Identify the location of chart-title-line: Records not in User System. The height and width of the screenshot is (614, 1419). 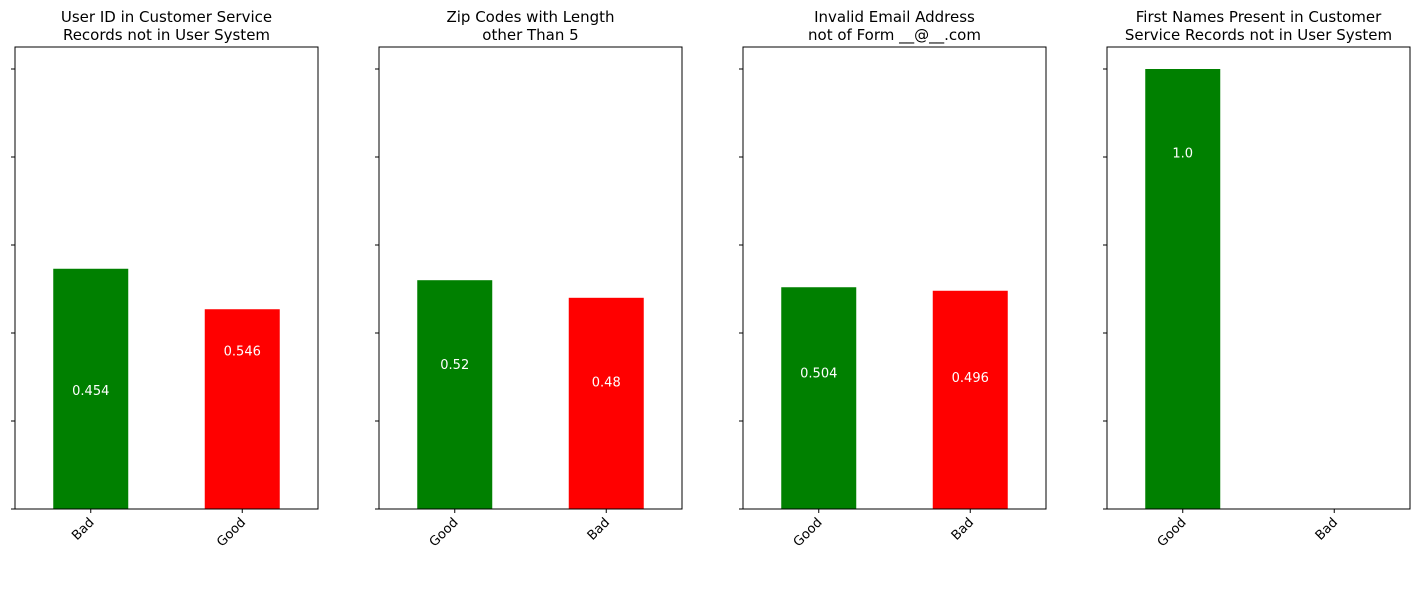
(166, 35).